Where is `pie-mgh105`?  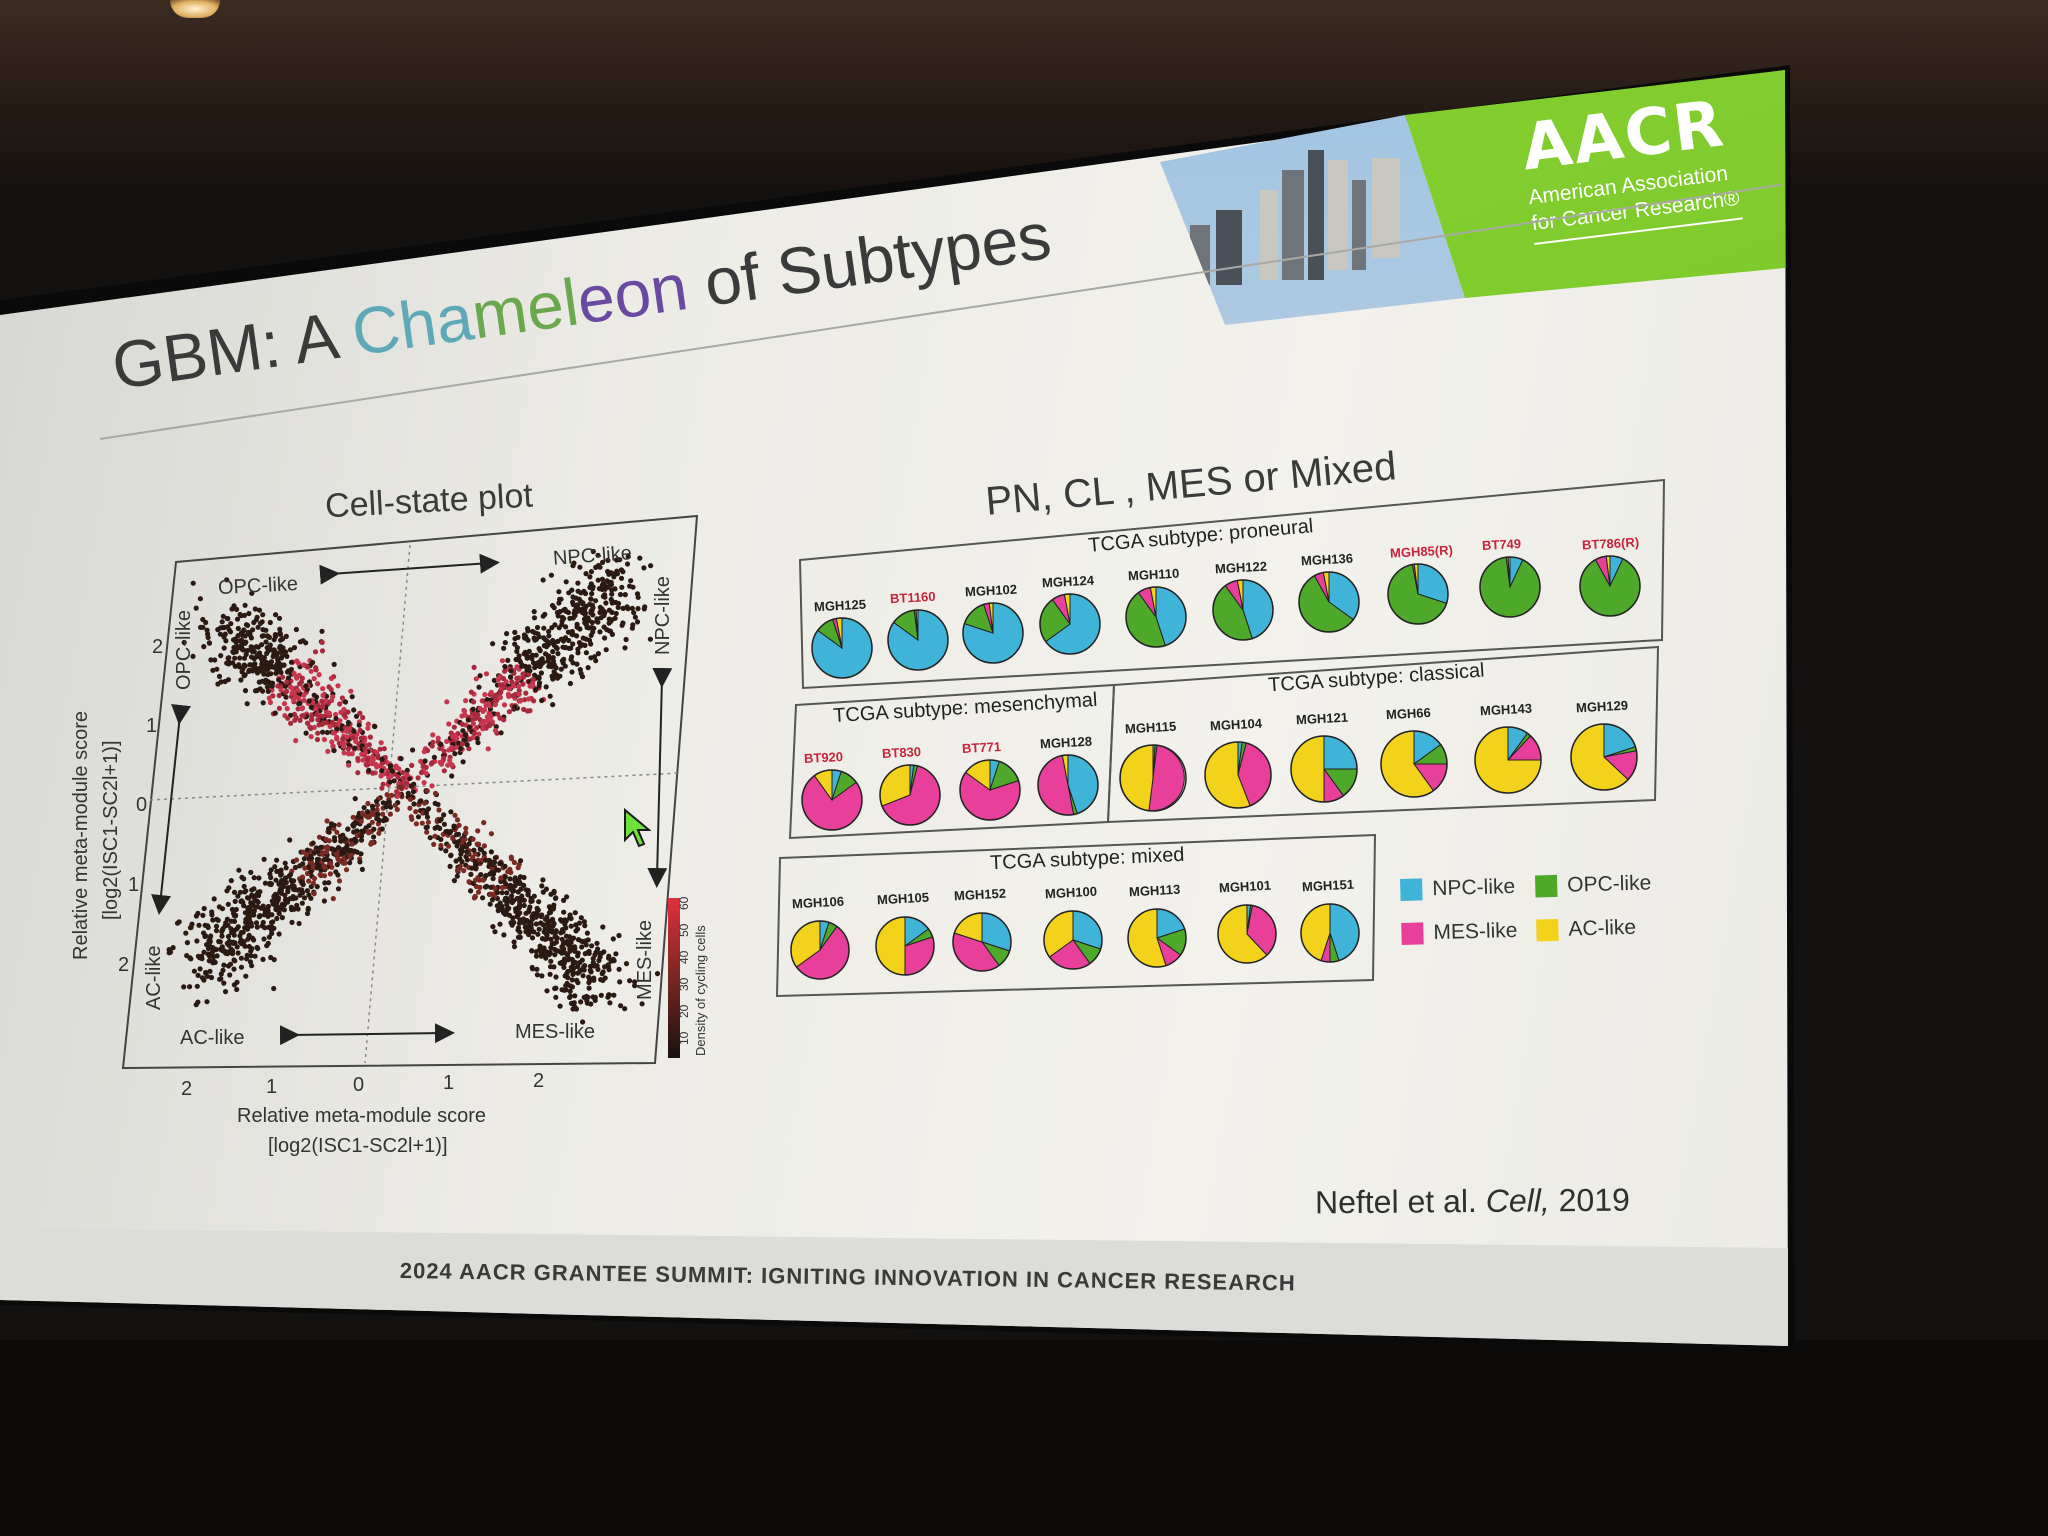 pie-mgh105 is located at coordinates (905, 946).